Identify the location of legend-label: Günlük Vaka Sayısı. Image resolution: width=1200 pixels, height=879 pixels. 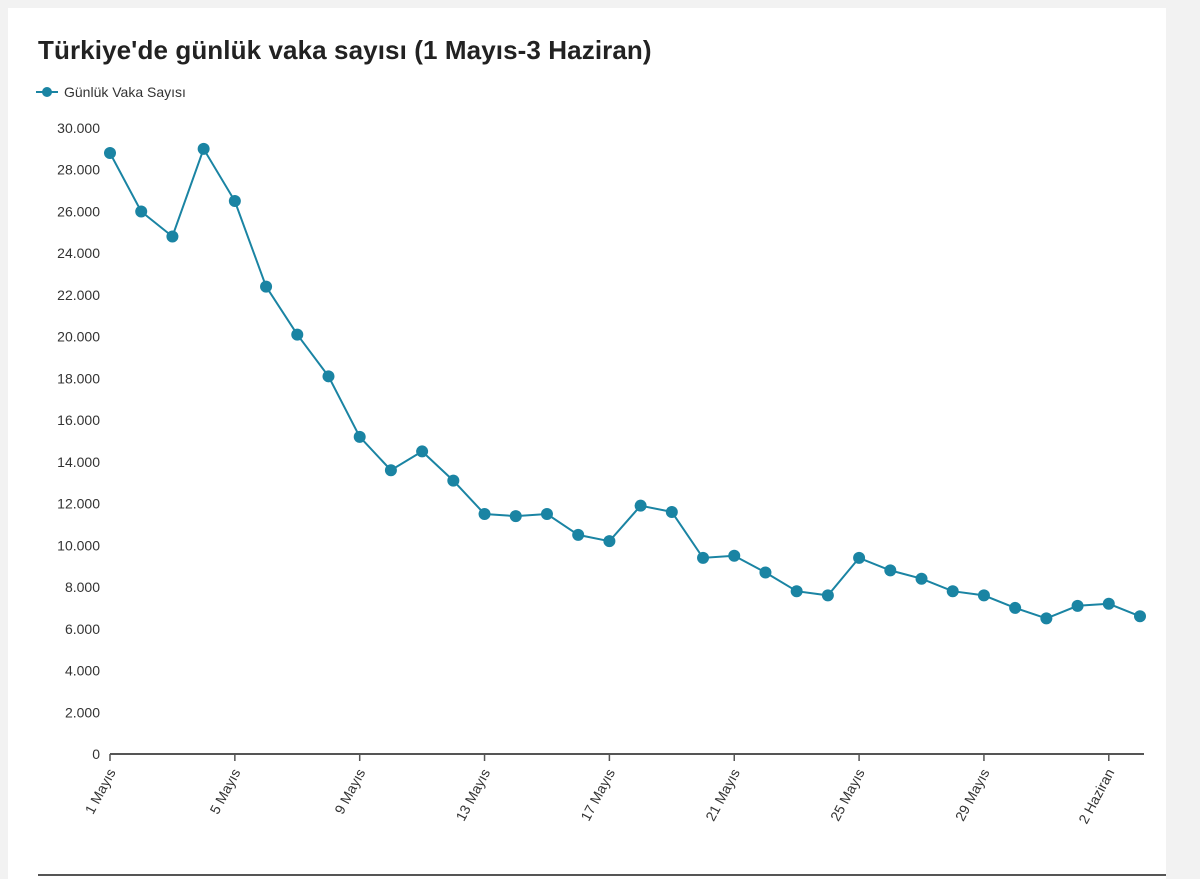
(125, 92).